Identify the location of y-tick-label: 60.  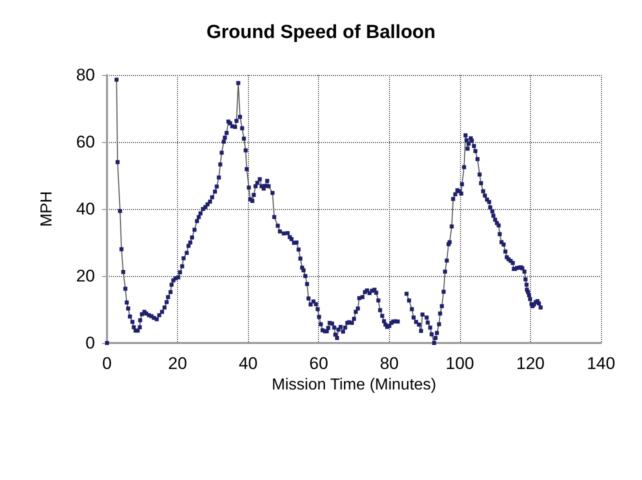
(85, 142).